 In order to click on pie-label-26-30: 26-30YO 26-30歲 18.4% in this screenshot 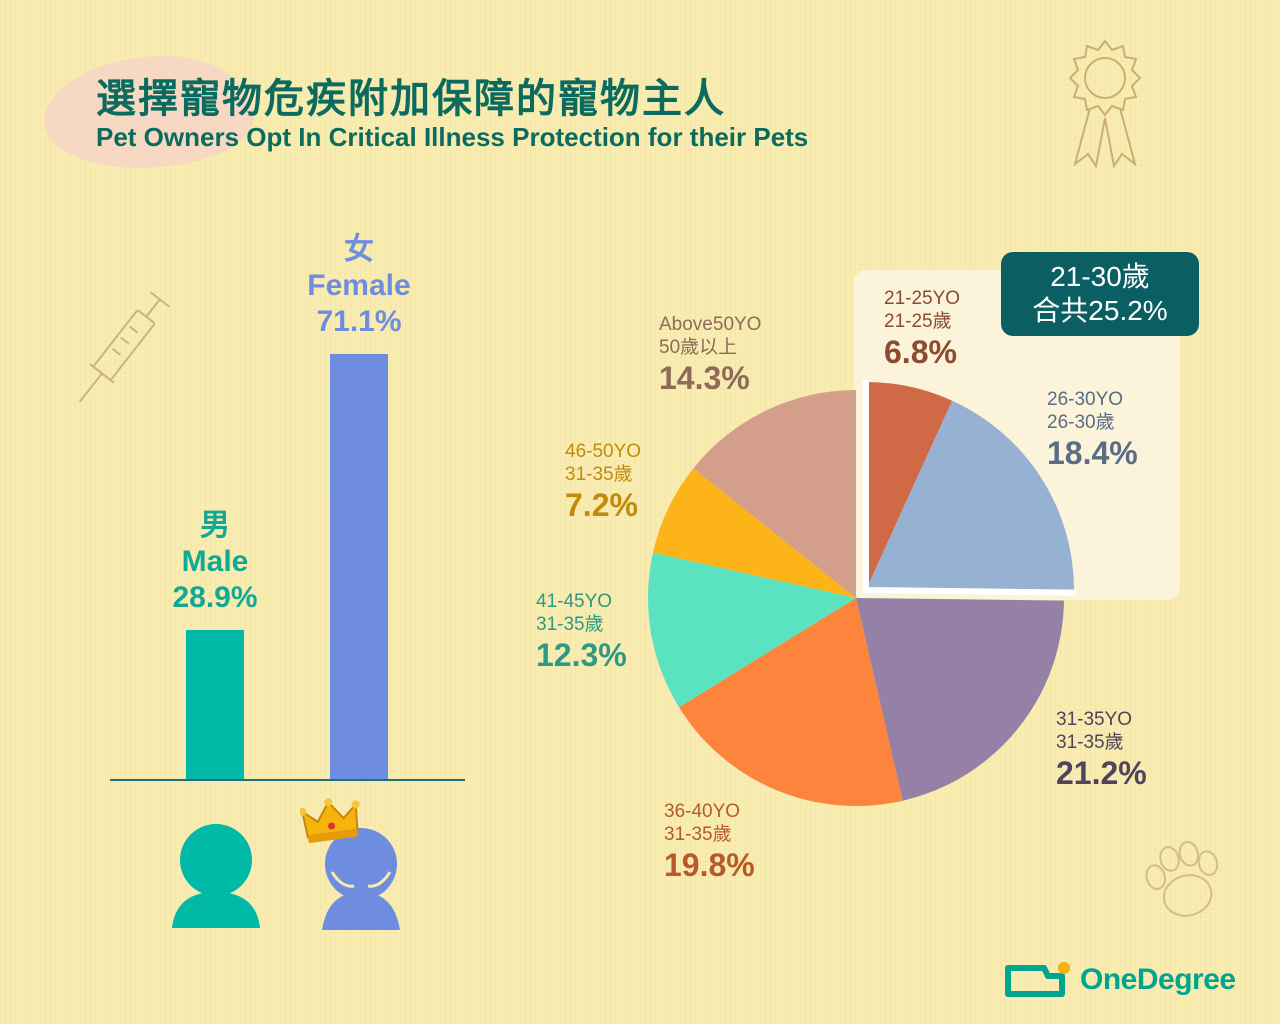, I will do `click(1092, 430)`.